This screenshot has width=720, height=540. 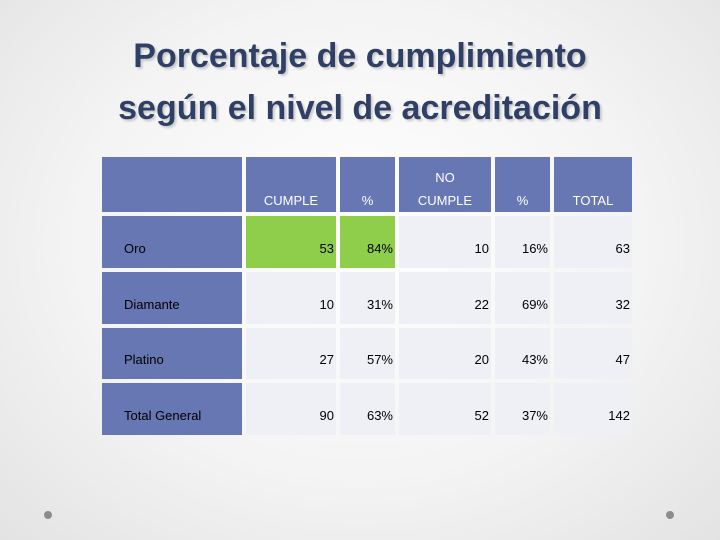 I want to click on header-corner, so click(x=172, y=184).